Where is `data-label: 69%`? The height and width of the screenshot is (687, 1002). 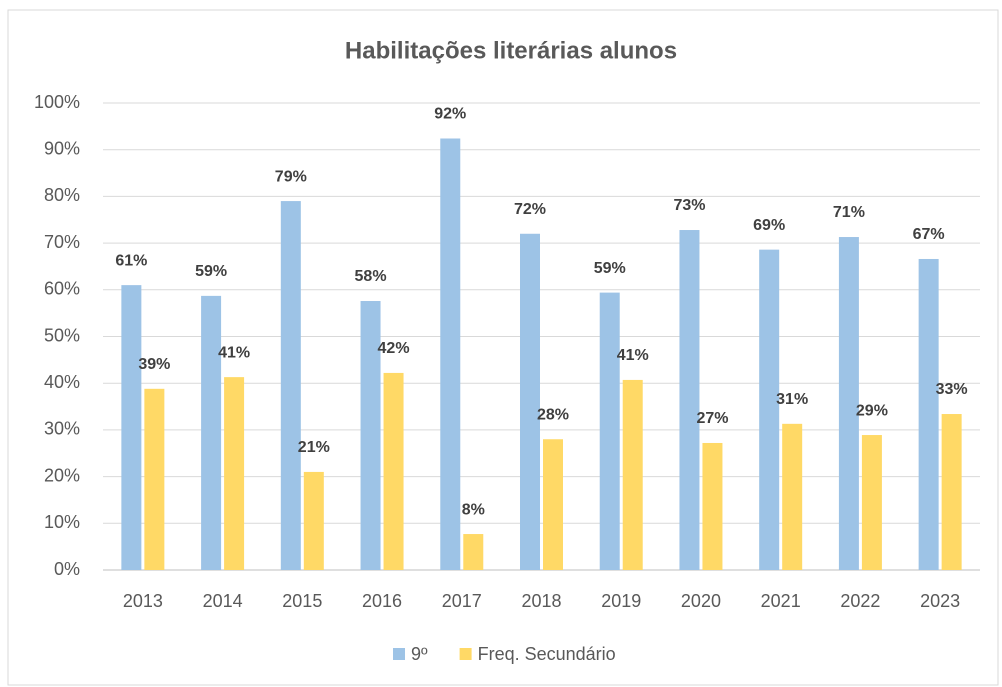
data-label: 69% is located at coordinates (769, 225).